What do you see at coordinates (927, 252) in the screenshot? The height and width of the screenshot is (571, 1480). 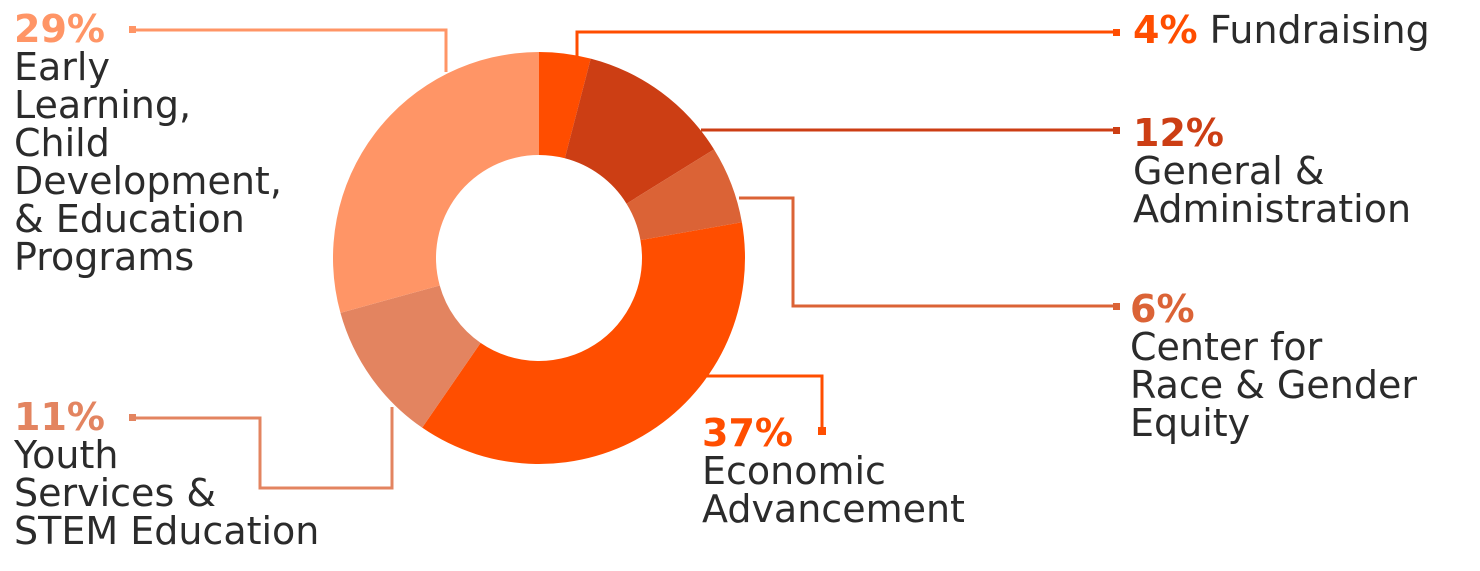 I see `leader-line-center` at bounding box center [927, 252].